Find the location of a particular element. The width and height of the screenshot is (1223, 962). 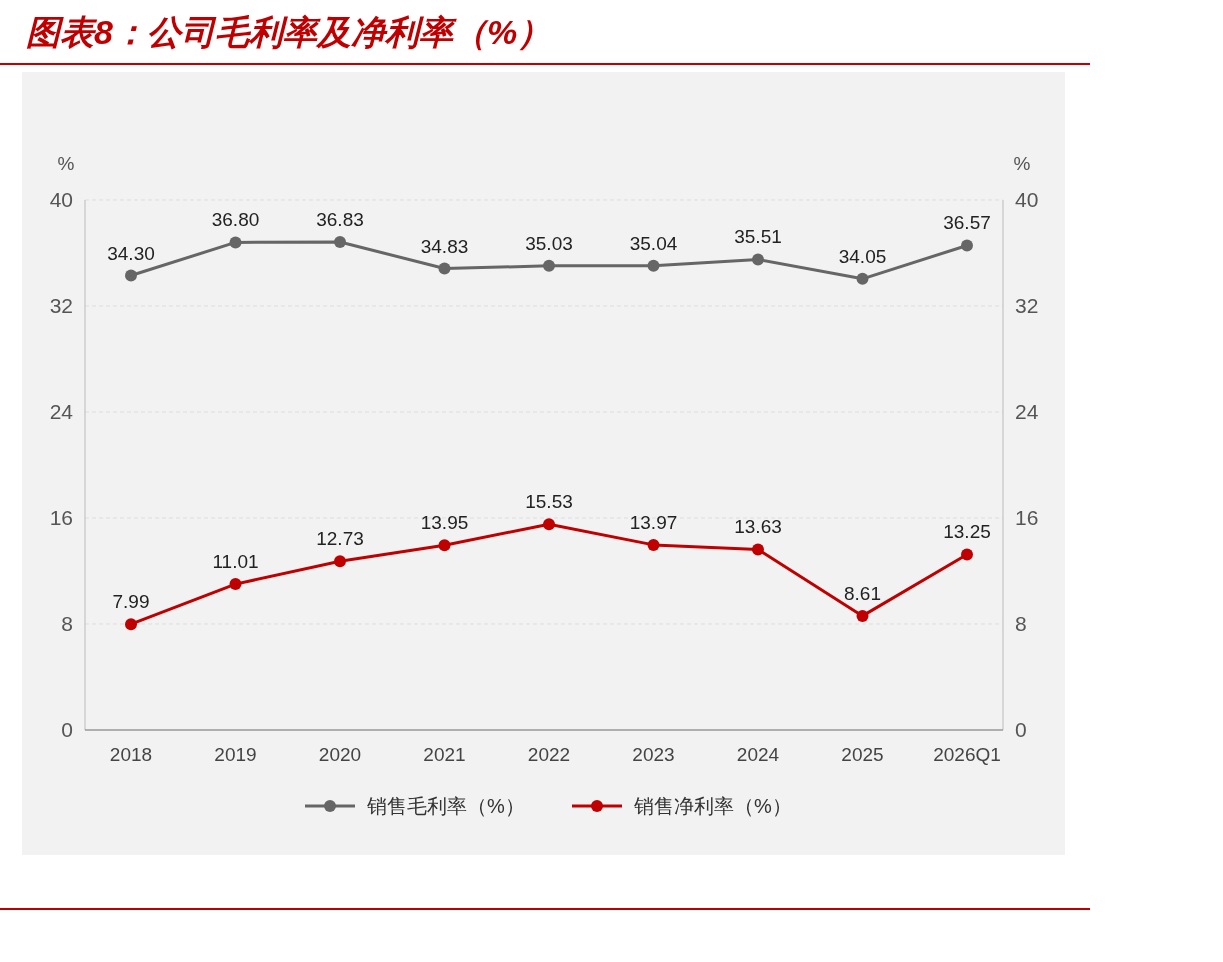

data-label: 13.25 is located at coordinates (967, 532).